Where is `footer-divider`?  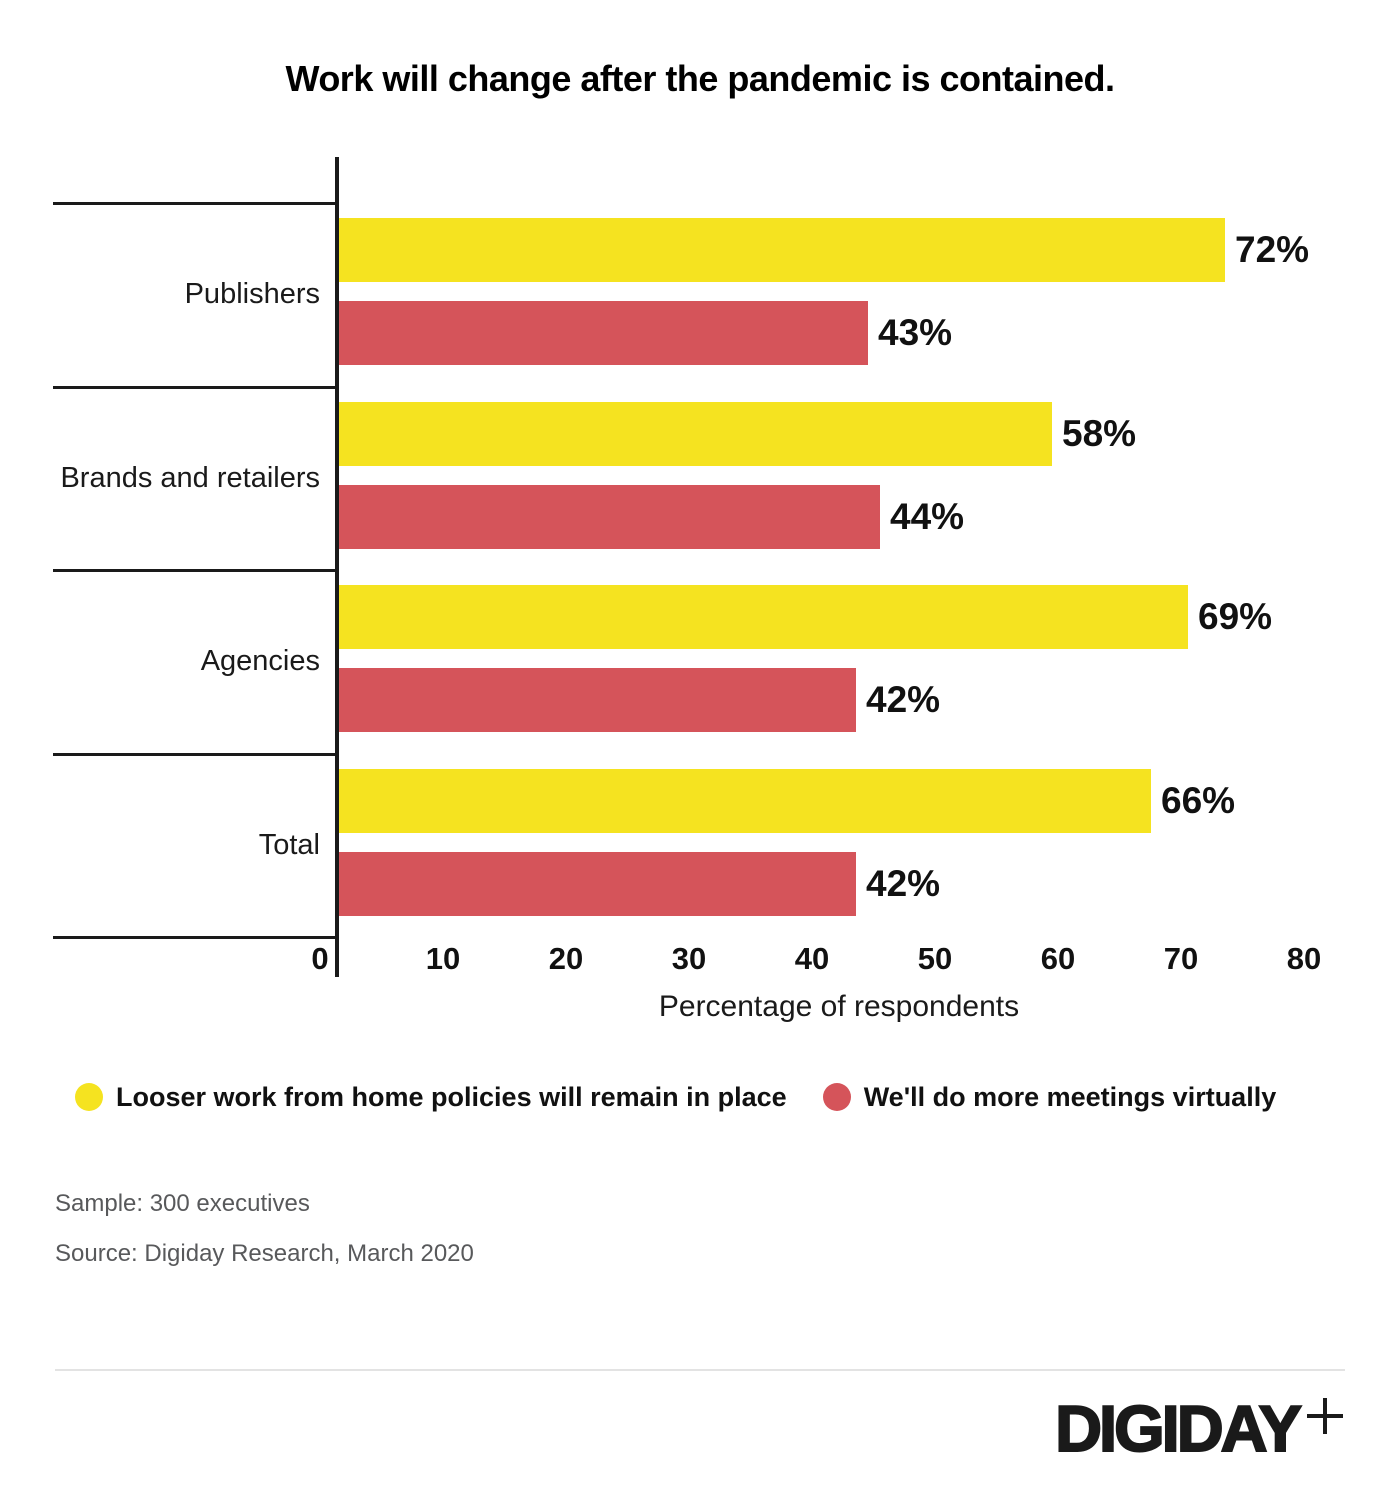 footer-divider is located at coordinates (700, 1370).